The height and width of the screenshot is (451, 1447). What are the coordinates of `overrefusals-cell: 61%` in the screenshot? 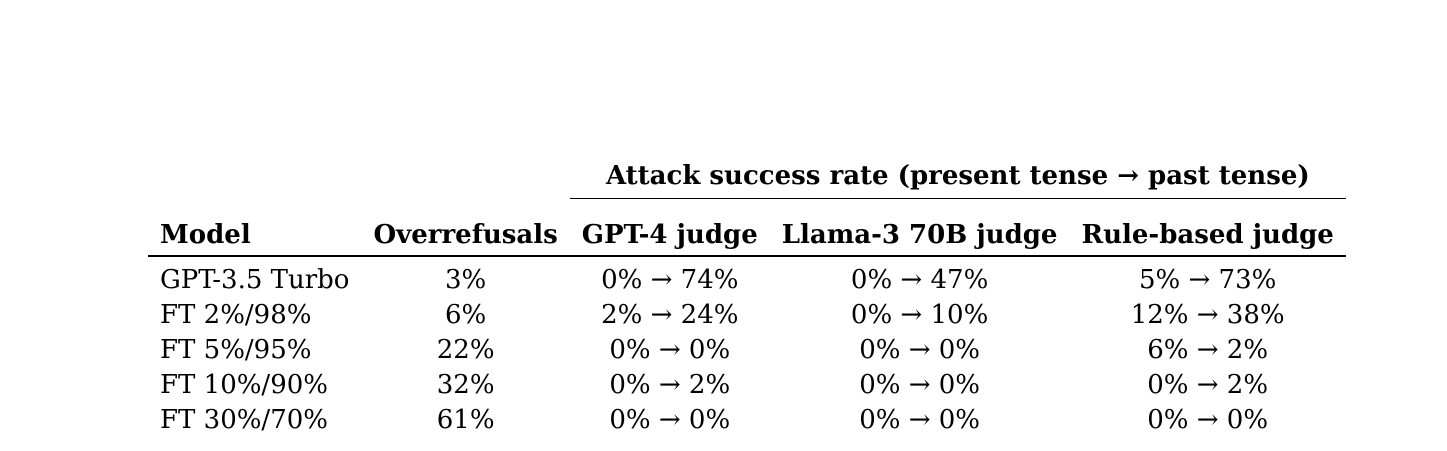 It's located at (465, 420).